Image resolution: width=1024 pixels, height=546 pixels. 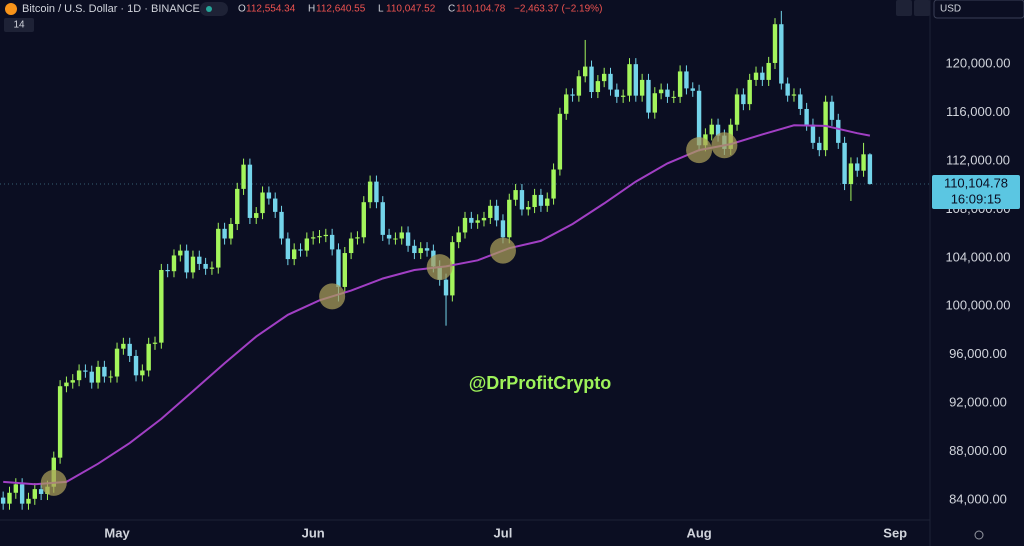 What do you see at coordinates (978, 111) in the screenshot?
I see `y-tick-label: 116,000.00` at bounding box center [978, 111].